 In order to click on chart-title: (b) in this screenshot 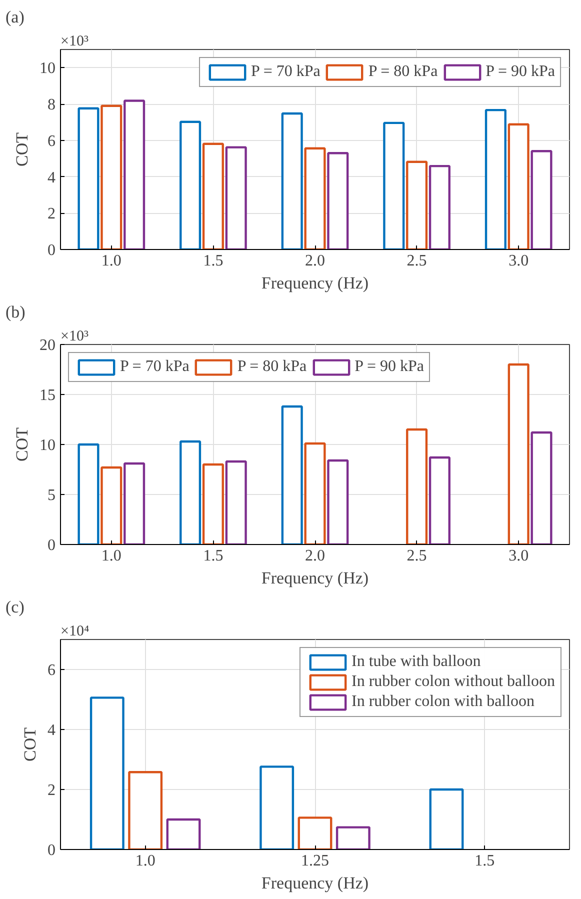, I will do `click(16, 312)`.